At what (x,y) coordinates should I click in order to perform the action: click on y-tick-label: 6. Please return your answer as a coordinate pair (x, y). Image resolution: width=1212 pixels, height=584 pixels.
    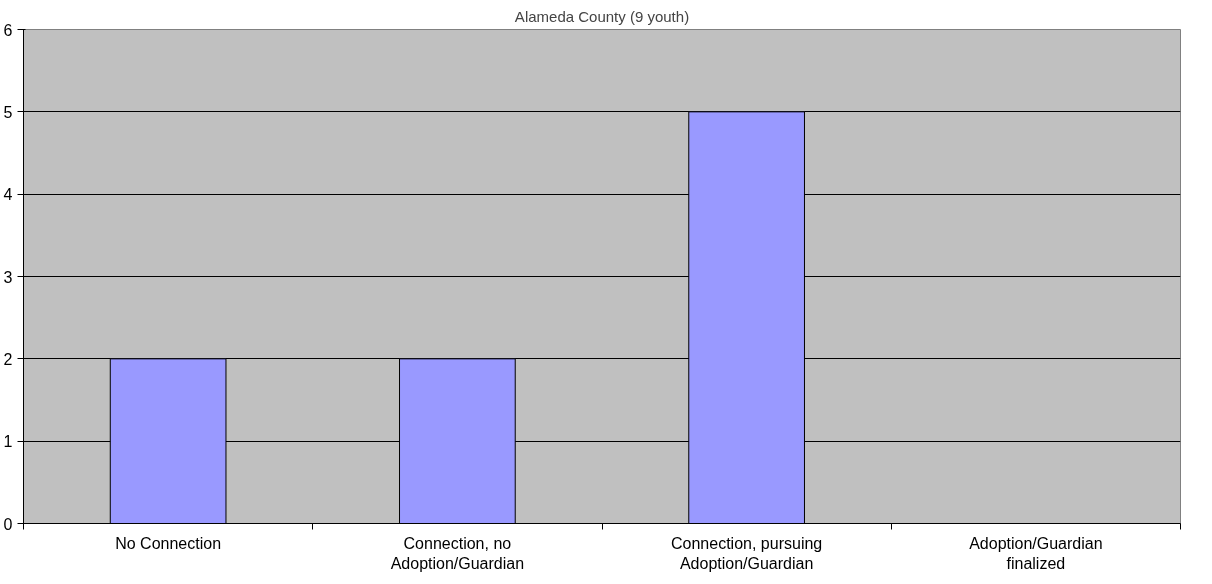
    Looking at the image, I should click on (8, 30).